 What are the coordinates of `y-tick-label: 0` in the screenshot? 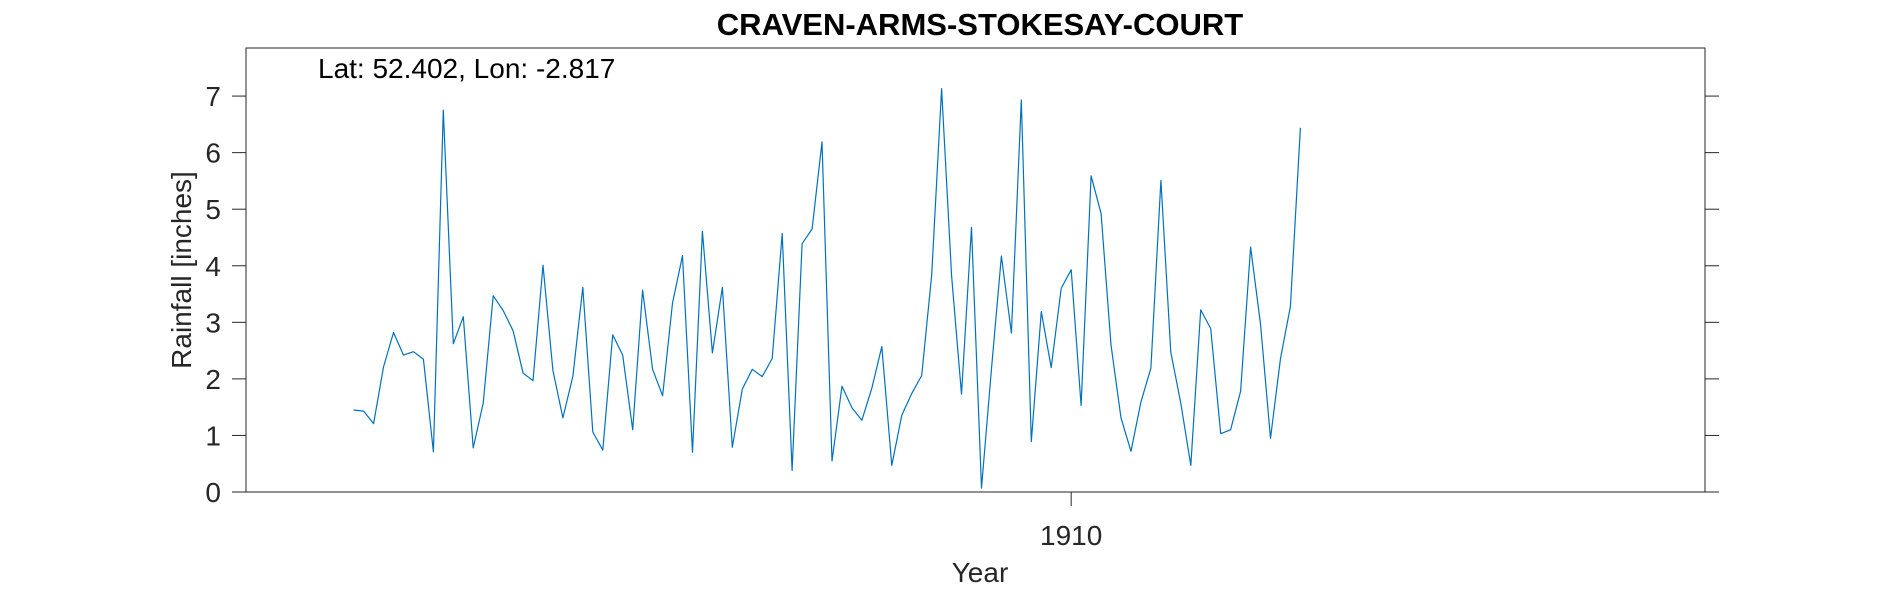 It's located at (213, 492).